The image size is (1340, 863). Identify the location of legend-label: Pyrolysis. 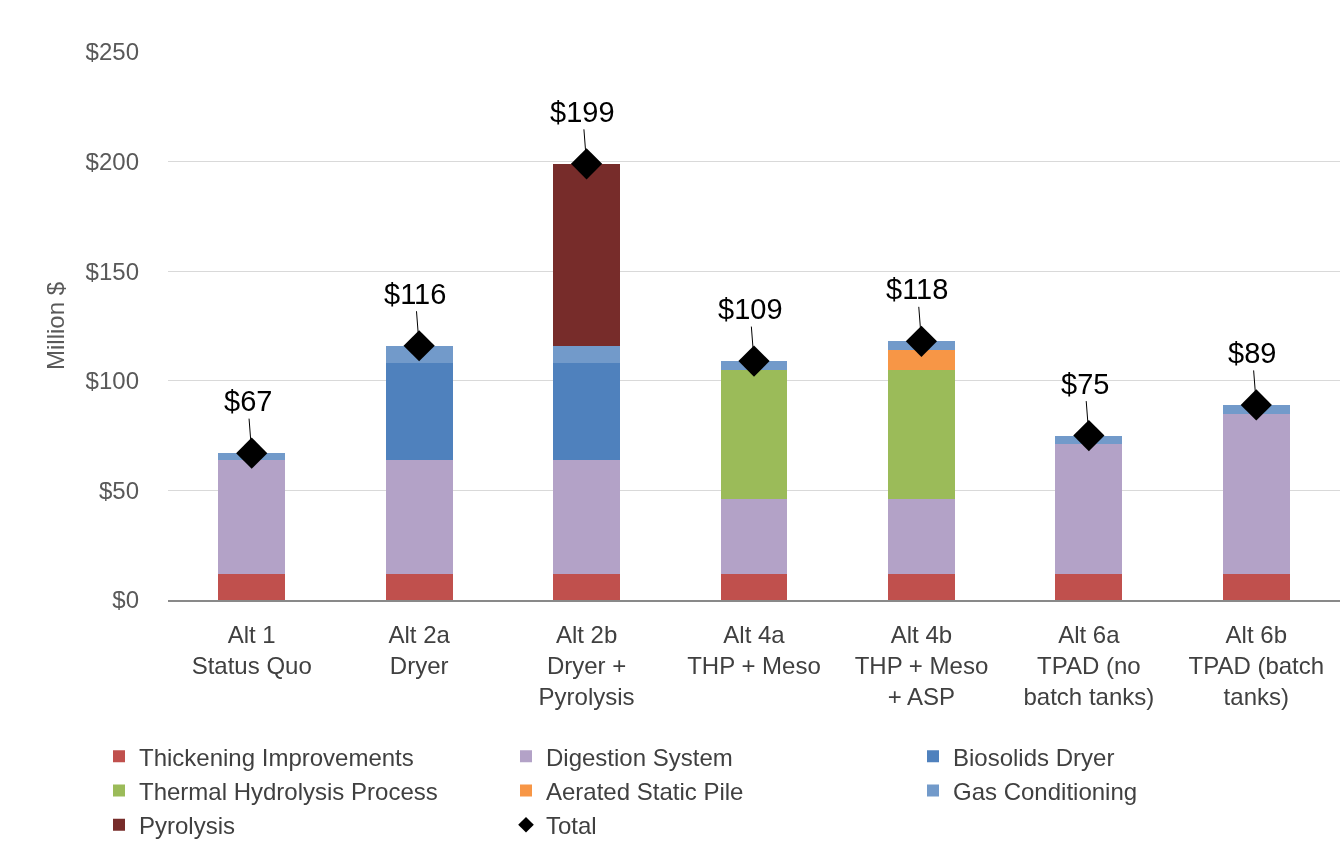
(187, 826).